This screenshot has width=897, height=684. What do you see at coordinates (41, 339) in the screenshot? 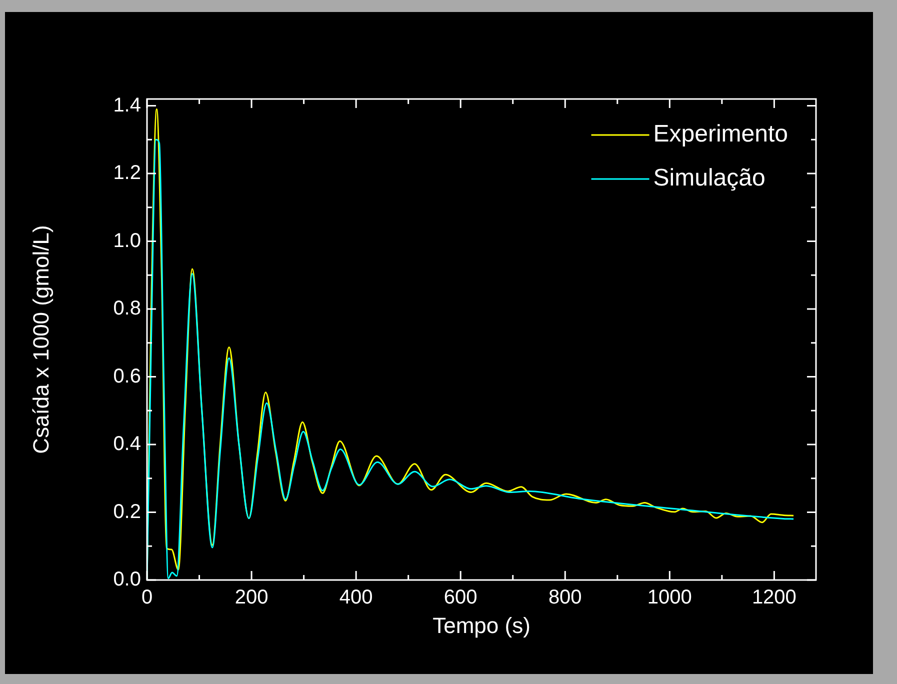
I see `y-axis-title: Csaída x 1000 (gmol/L)` at bounding box center [41, 339].